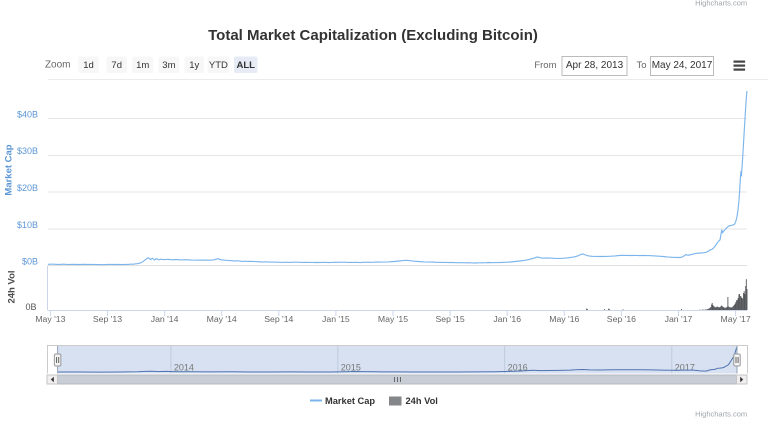 The height and width of the screenshot is (426, 768). I want to click on svg-text: $30B, so click(27, 151).